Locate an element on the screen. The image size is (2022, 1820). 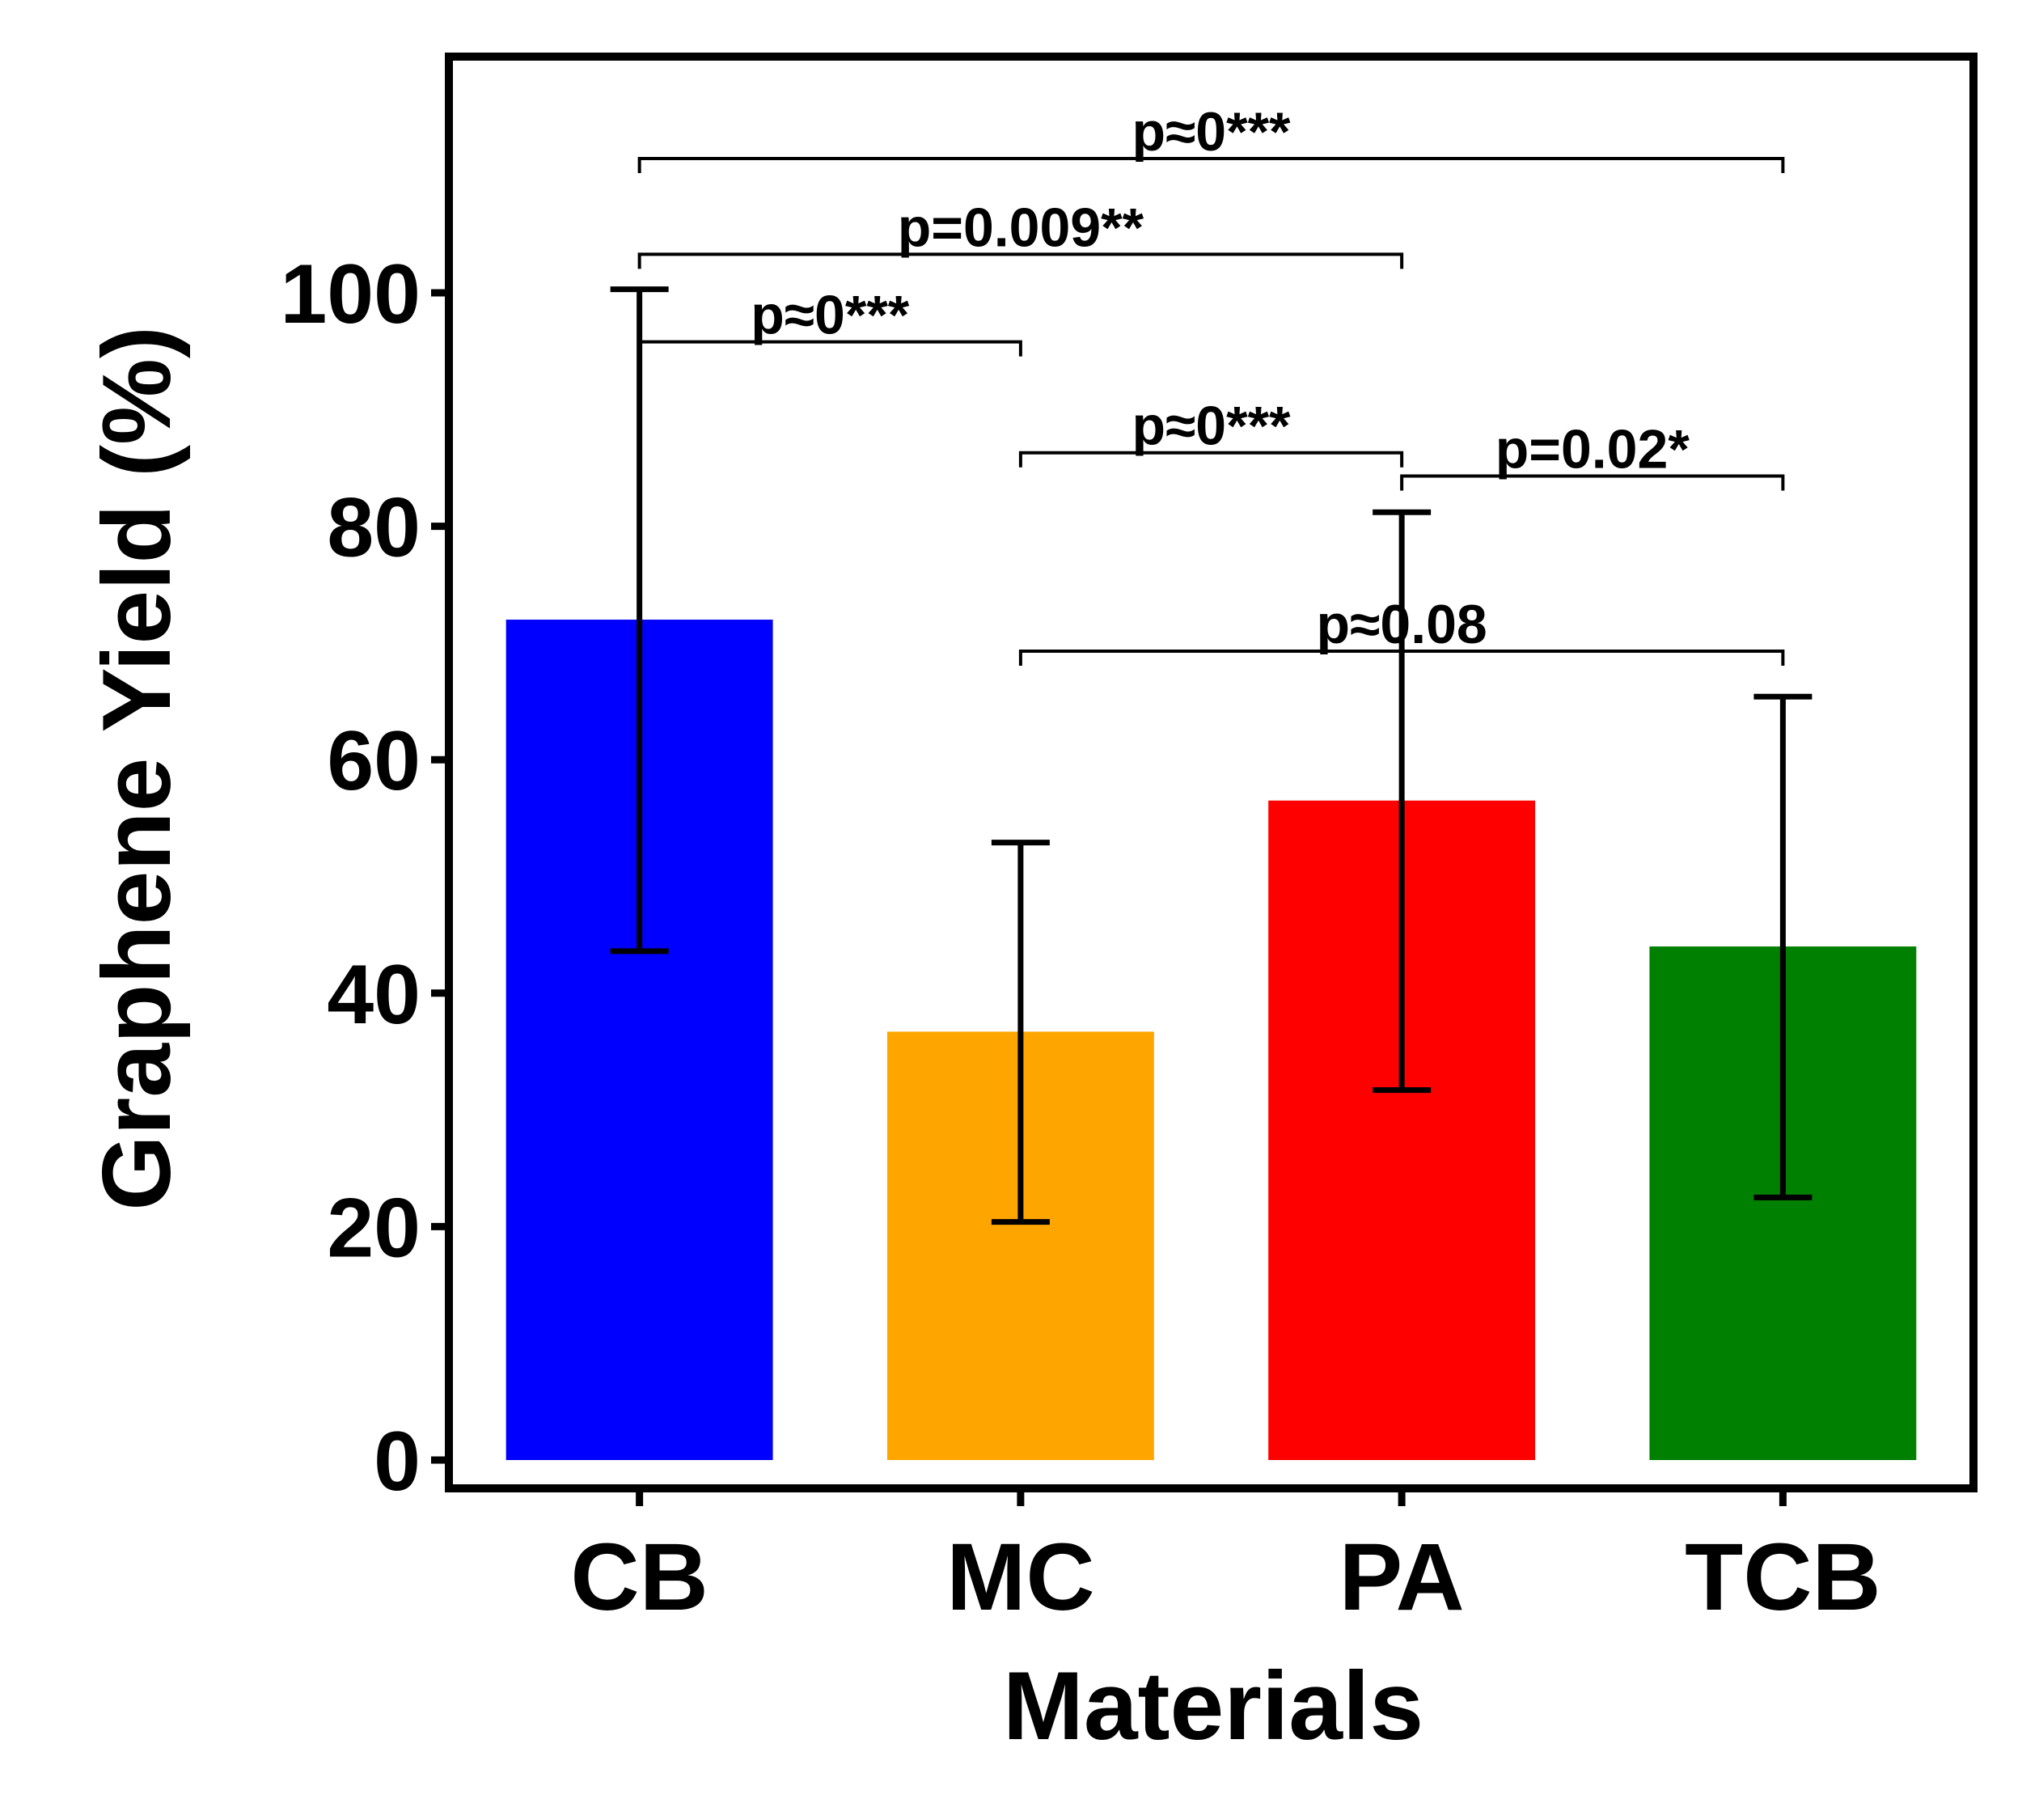
y-tick-label: 40 is located at coordinates (374, 995).